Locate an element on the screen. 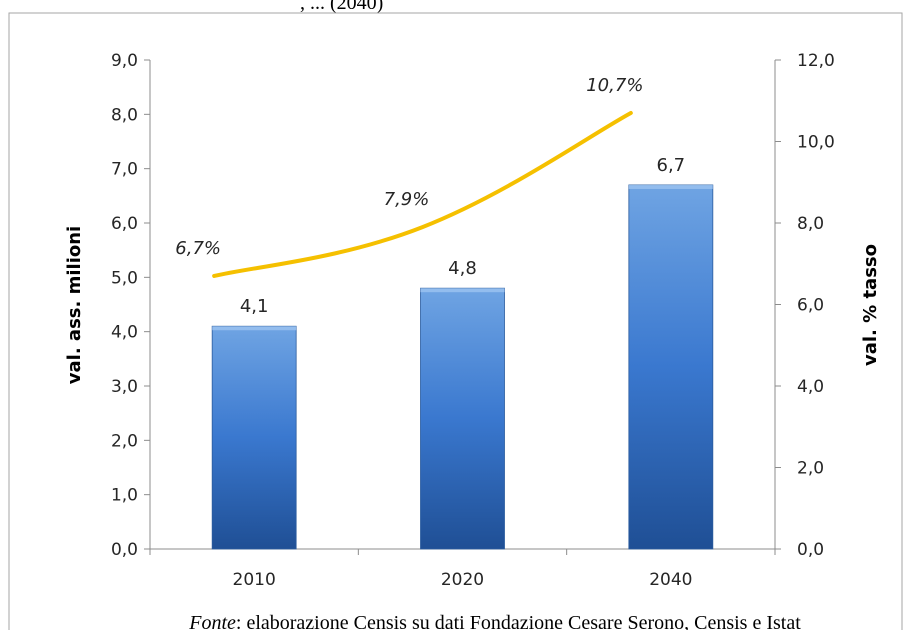 The width and height of the screenshot is (912, 630). left-tick-label: 1,0 is located at coordinates (124, 496).